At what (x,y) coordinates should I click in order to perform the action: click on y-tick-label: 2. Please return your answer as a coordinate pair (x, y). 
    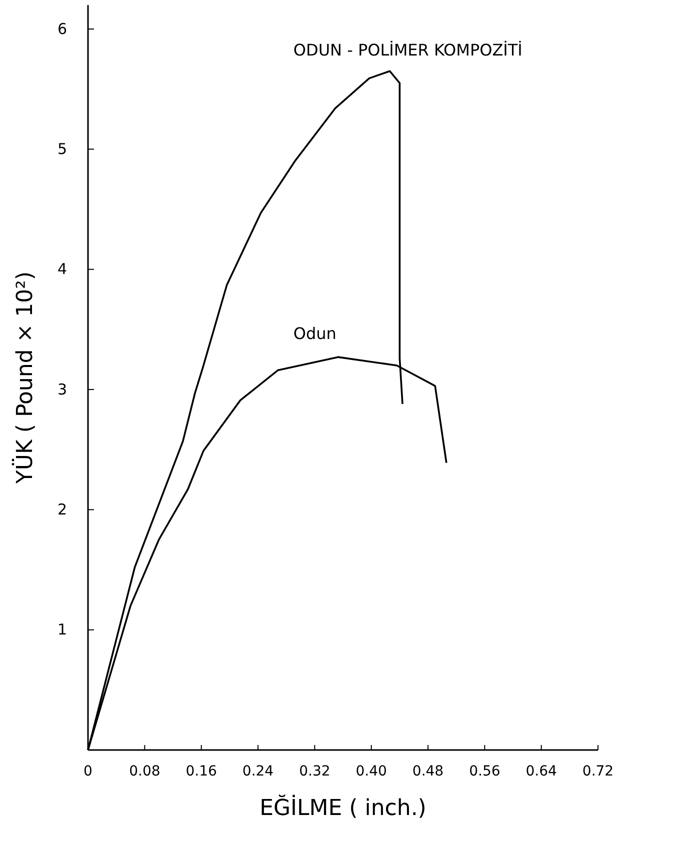
    Looking at the image, I should click on (62, 509).